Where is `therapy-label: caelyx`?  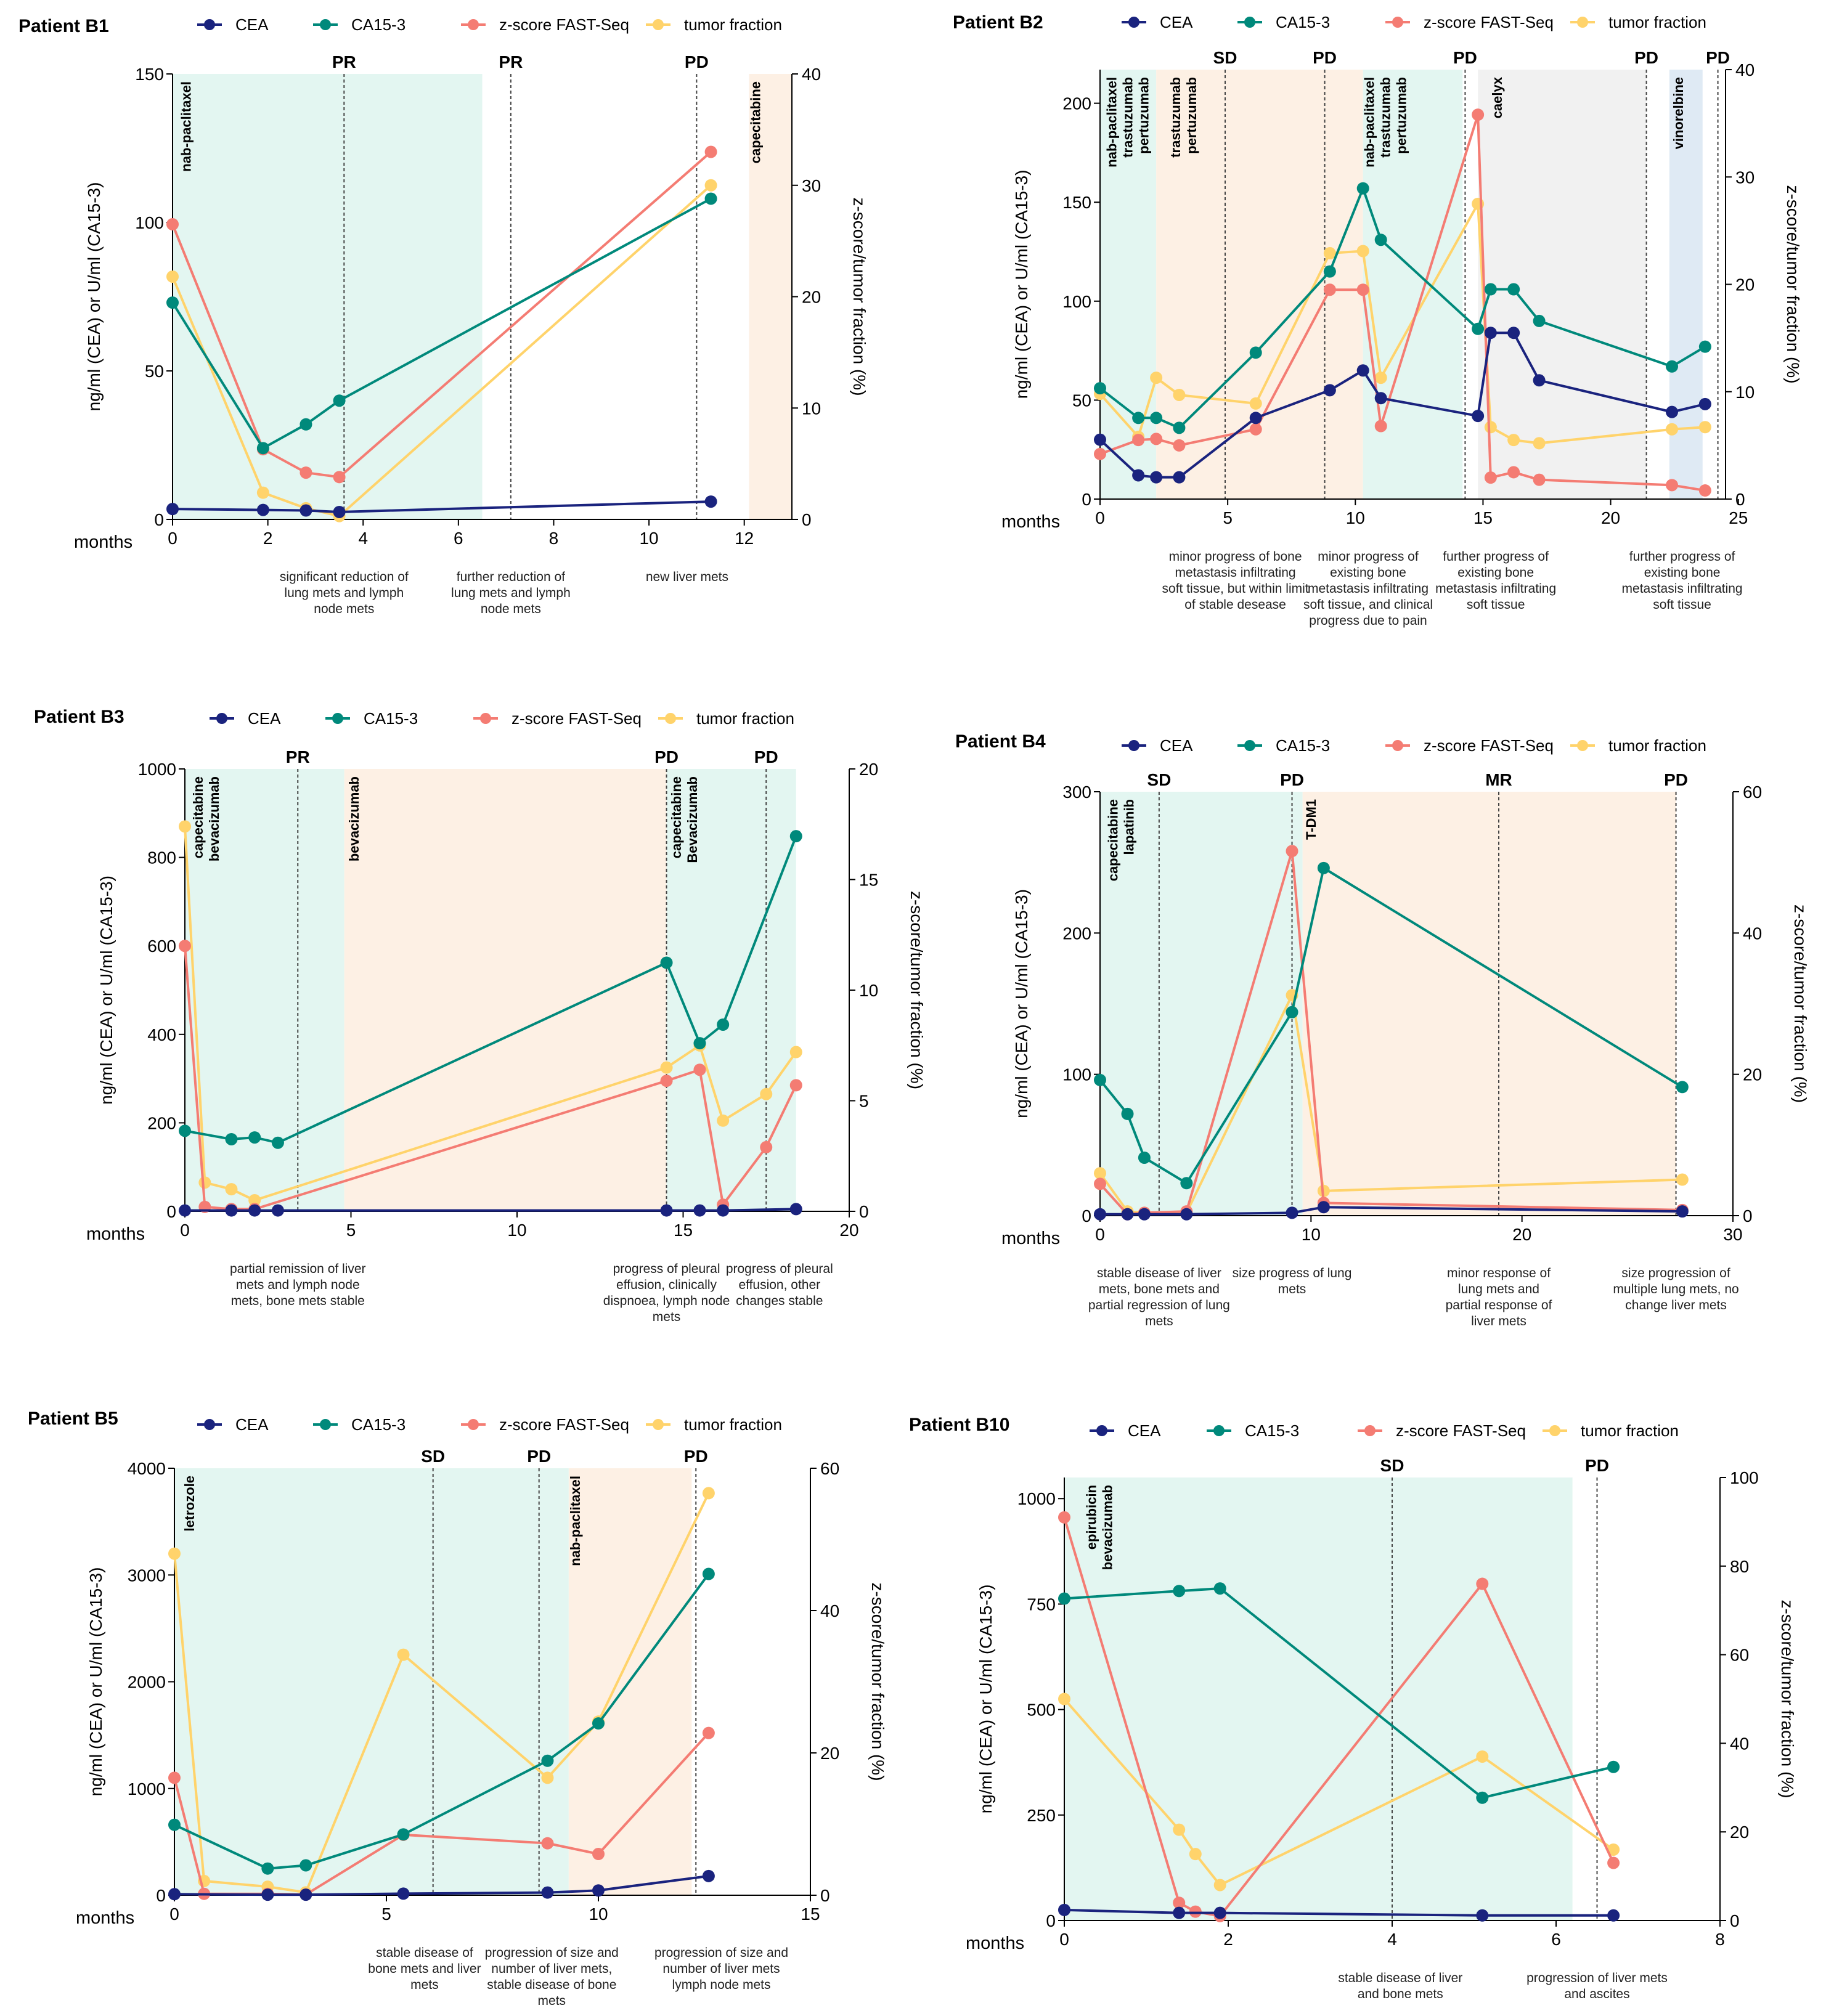
therapy-label: caelyx is located at coordinates (1497, 97).